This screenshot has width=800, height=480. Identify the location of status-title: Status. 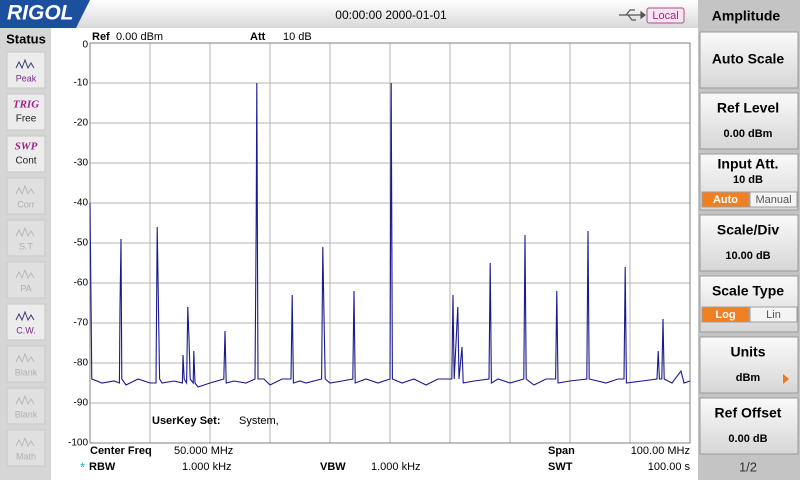
(26, 38).